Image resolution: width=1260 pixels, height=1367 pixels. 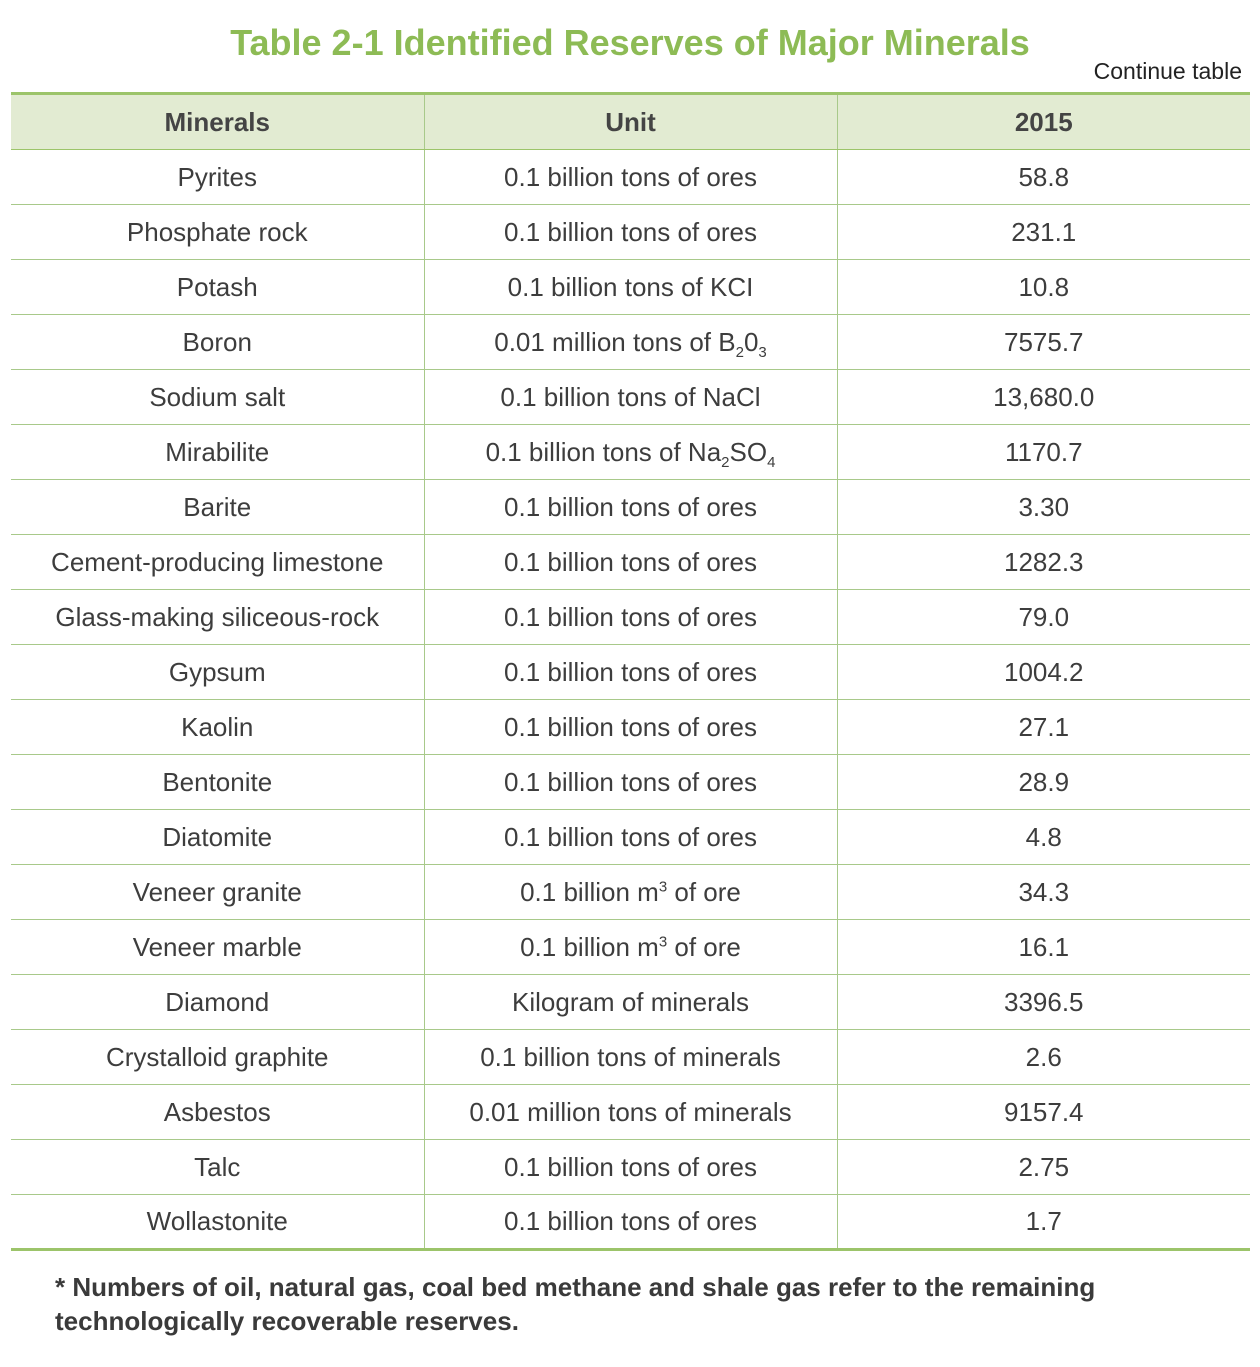 I want to click on table-row: Potash 0.1 billion tons of KCI 10.8, so click(x=630, y=287).